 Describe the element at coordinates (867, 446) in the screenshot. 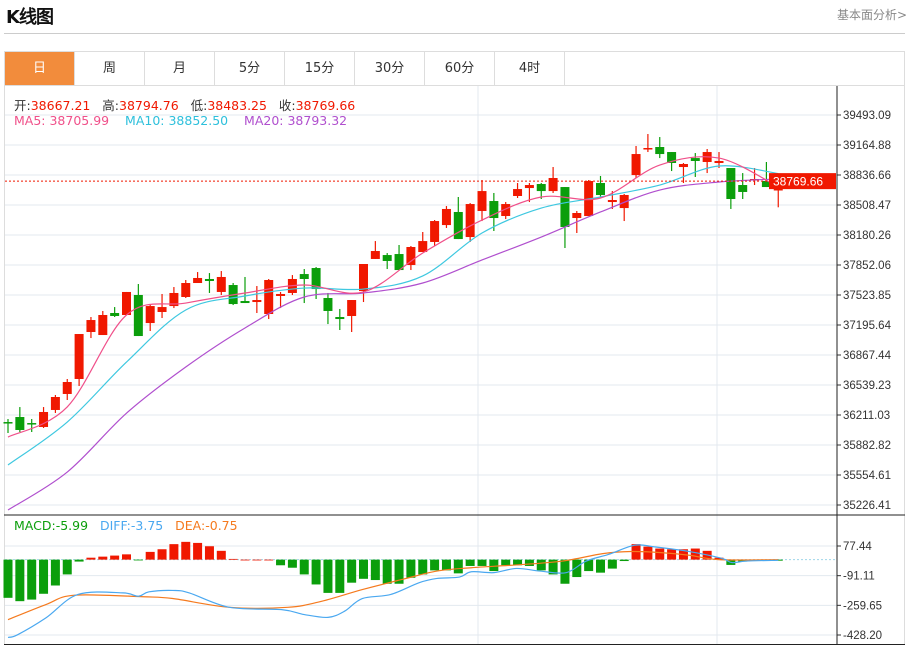

I see `price-tick-label: 35882.82` at that location.